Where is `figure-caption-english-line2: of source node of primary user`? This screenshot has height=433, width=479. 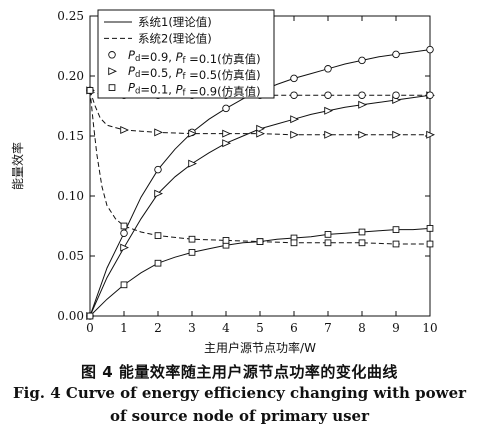 figure-caption-english-line2: of source node of primary user is located at coordinates (239, 416).